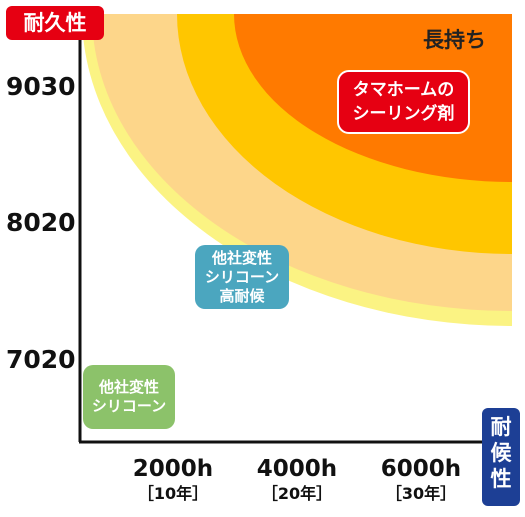 This screenshot has height=517, width=525. I want to click on x-tick-main: 4000h, so click(297, 469).